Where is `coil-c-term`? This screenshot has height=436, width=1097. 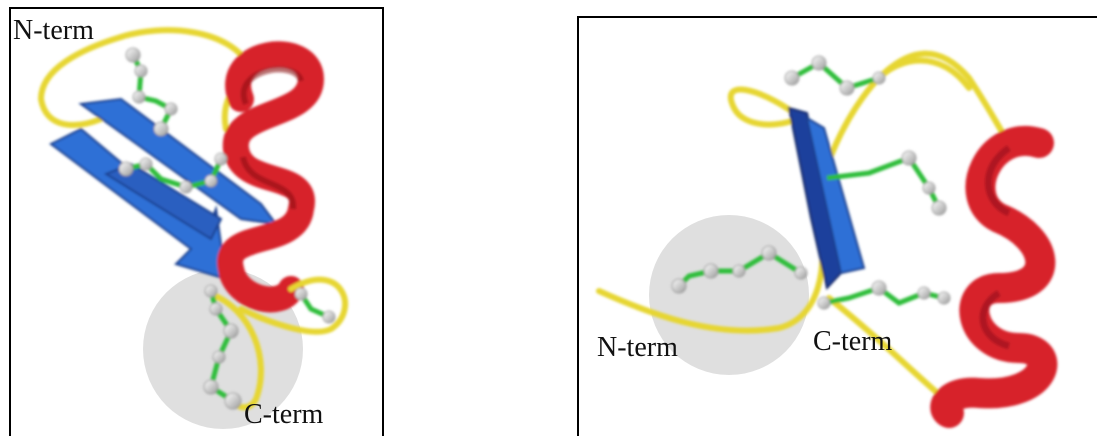 coil-c-term is located at coordinates (293, 305).